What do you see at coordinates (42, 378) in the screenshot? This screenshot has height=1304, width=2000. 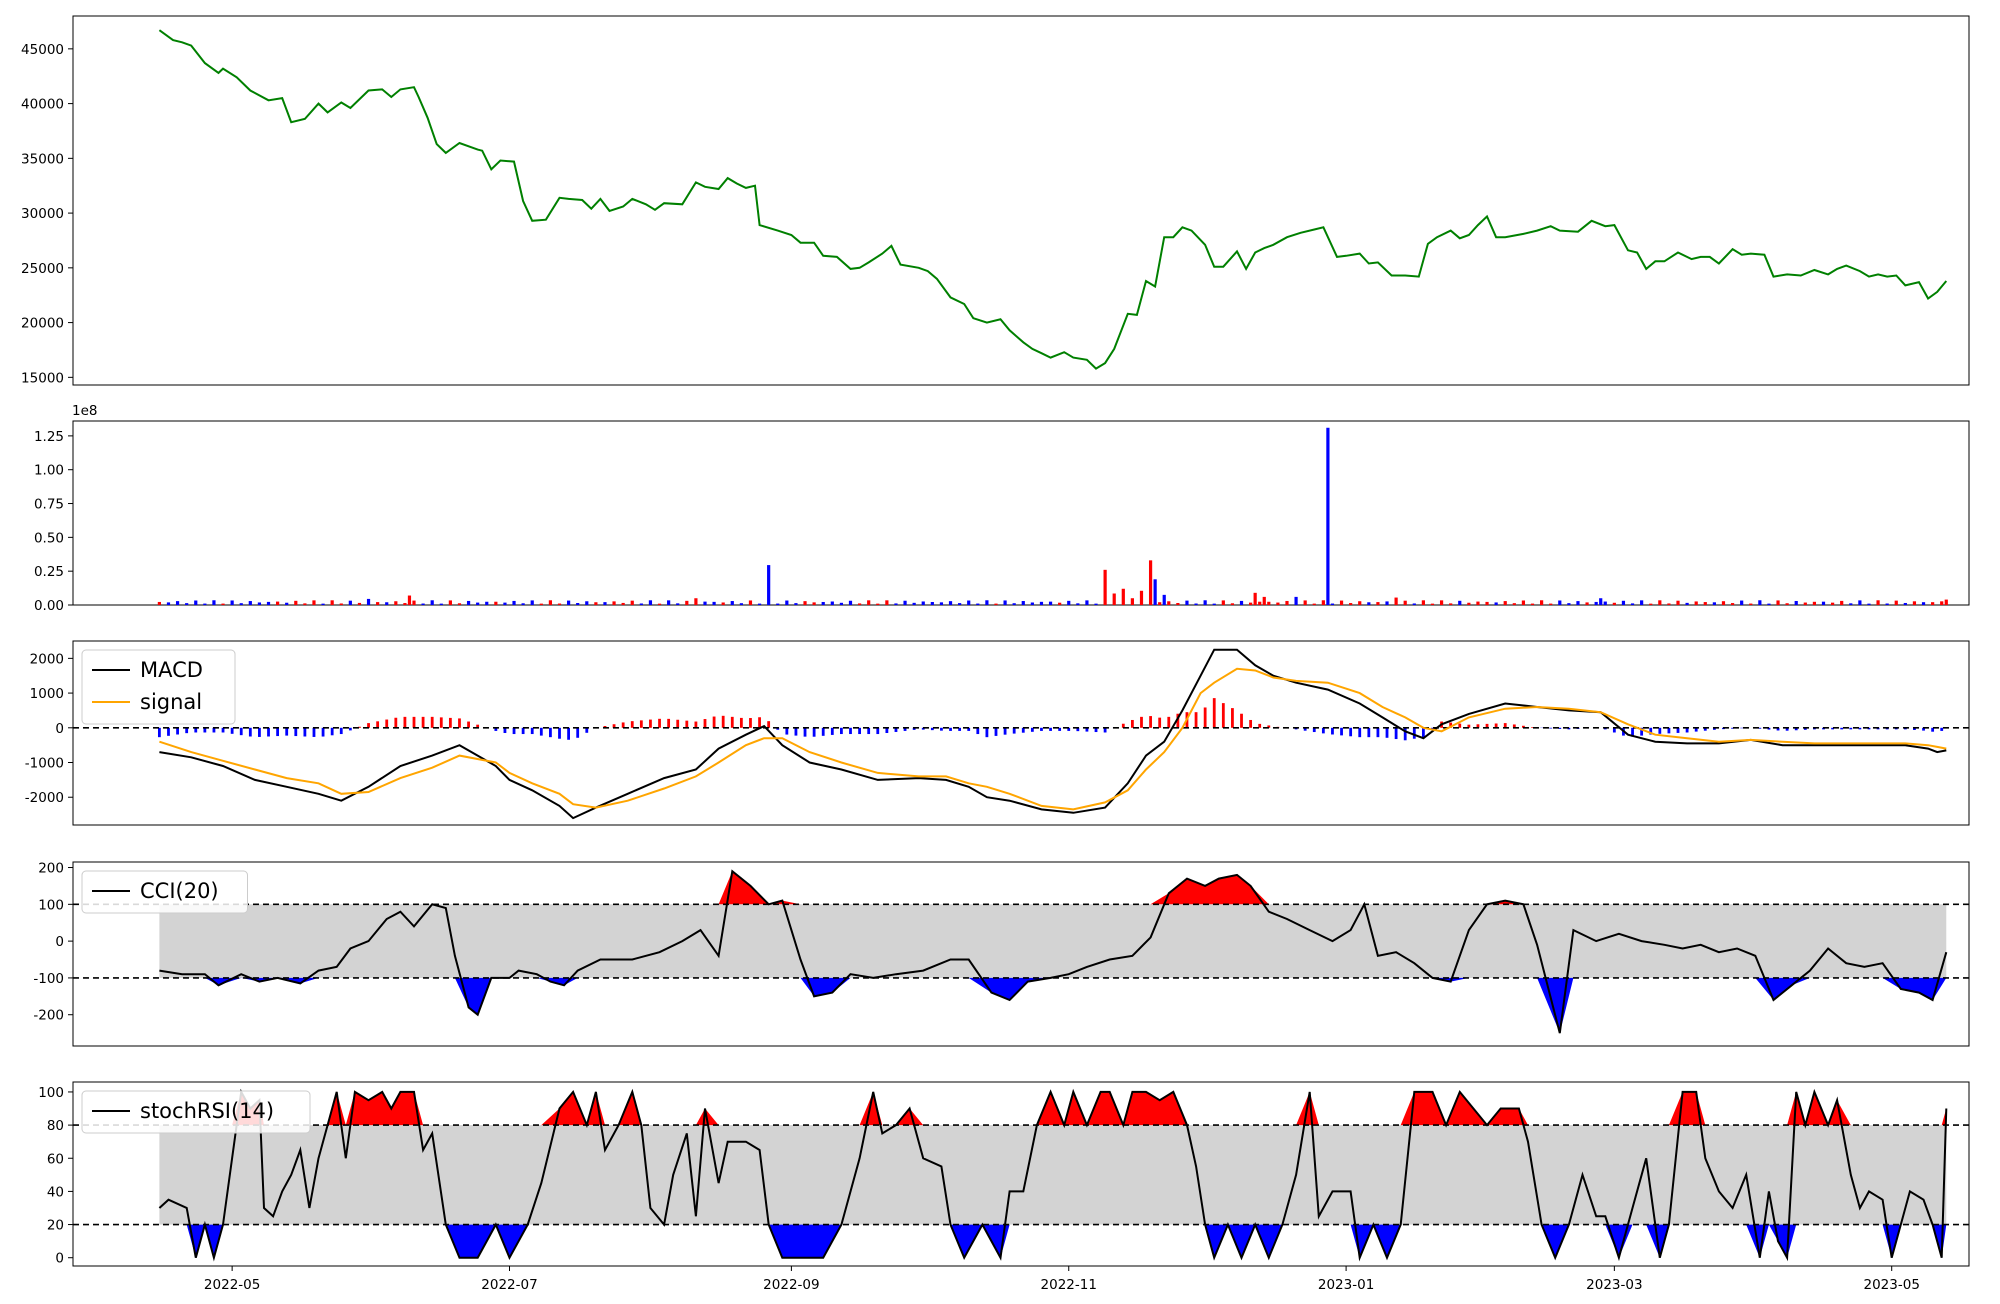 I see `price-y-tick-label: 15000` at bounding box center [42, 378].